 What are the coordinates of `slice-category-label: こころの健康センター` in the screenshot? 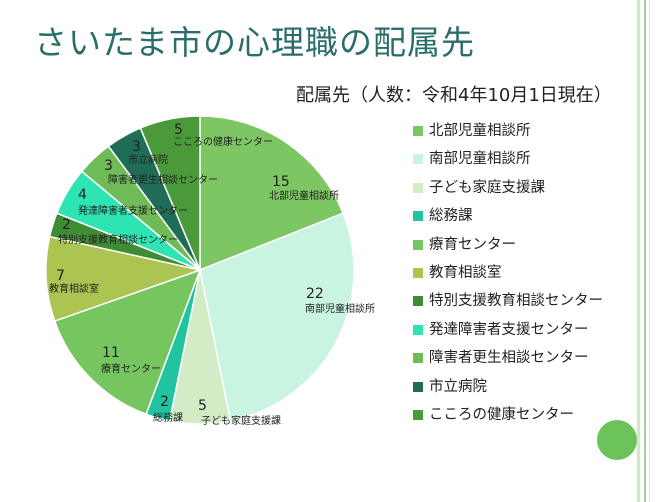 It's located at (223, 141).